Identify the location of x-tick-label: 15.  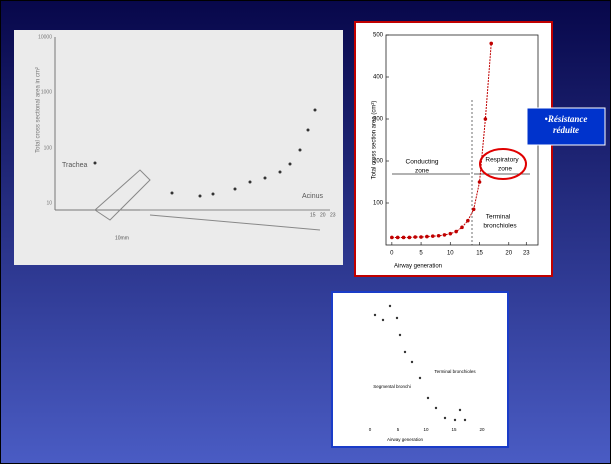
(479, 254).